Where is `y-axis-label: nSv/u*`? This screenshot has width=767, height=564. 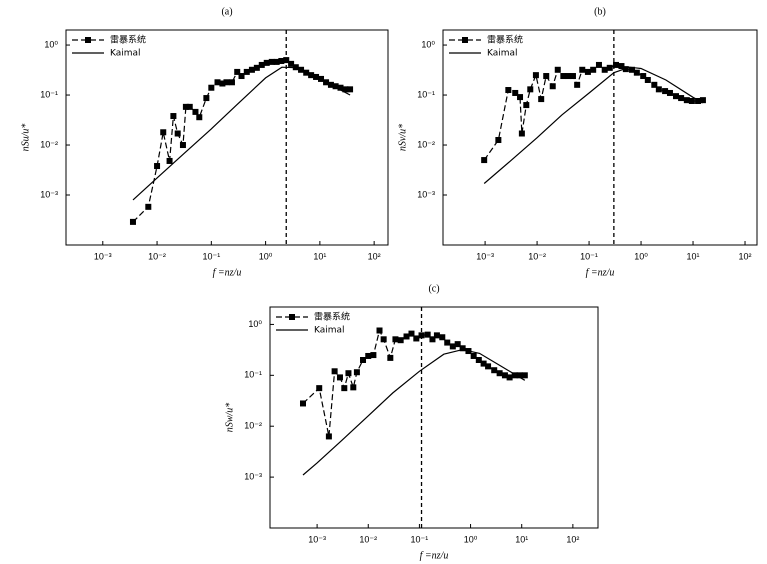
y-axis-label: nSv/u* is located at coordinates (402, 137).